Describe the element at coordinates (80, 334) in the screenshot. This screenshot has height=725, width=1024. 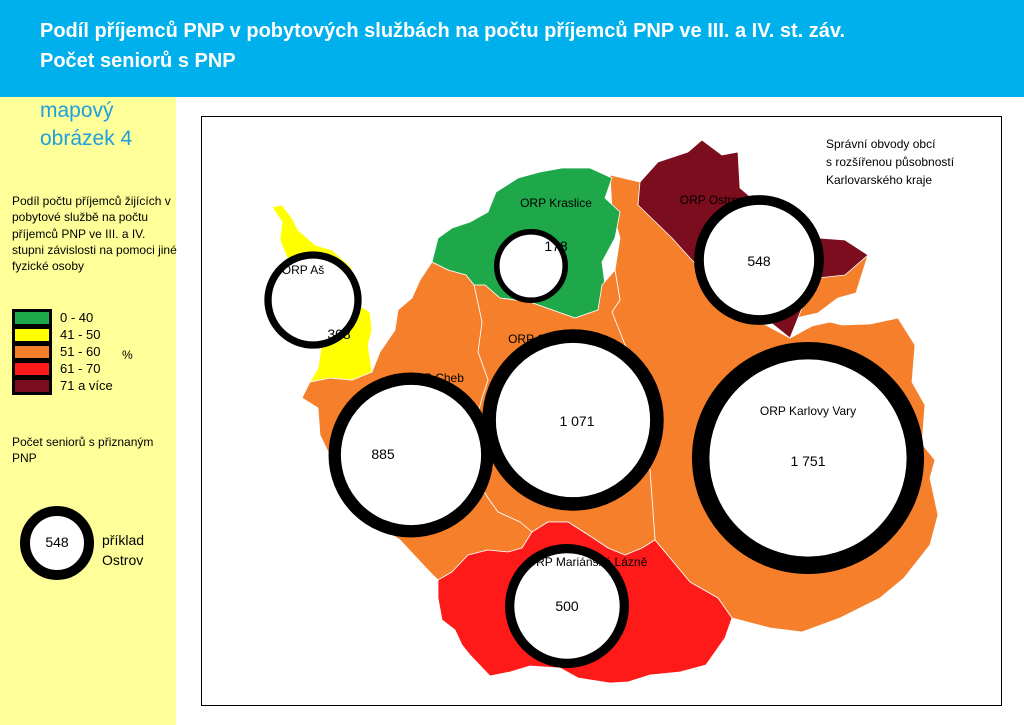
I see `legend-label: 41 - 50` at that location.